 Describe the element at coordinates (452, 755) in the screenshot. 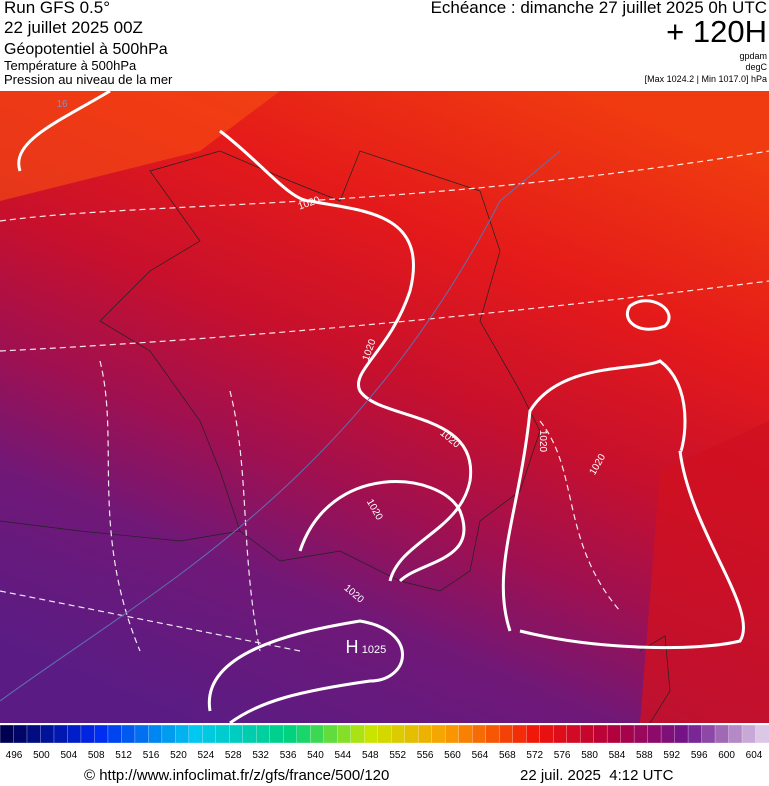

I see `colorbar-label: 560` at that location.